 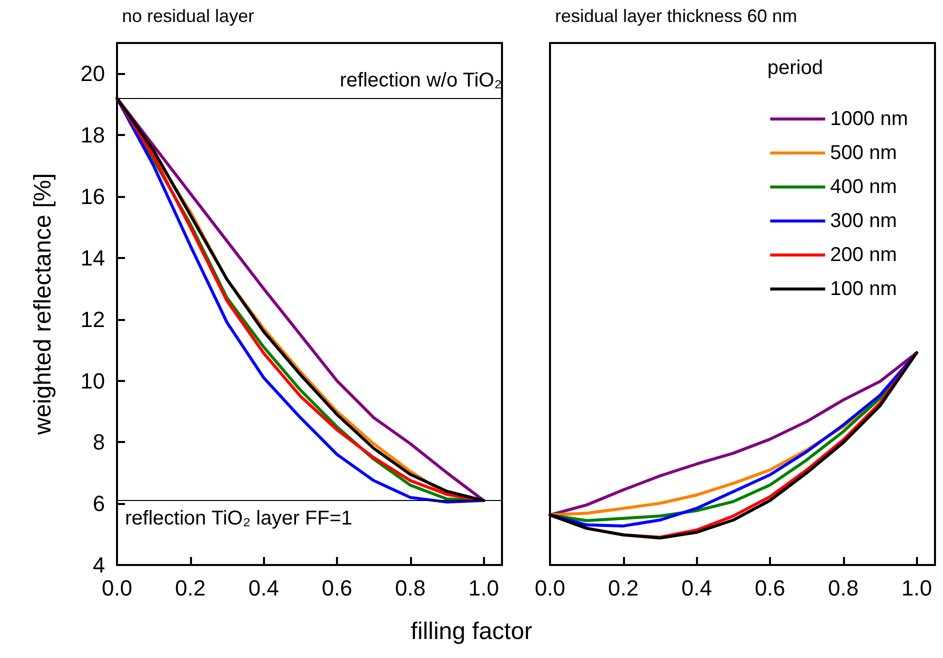 What do you see at coordinates (98, 442) in the screenshot?
I see `y-tick-label: 8` at bounding box center [98, 442].